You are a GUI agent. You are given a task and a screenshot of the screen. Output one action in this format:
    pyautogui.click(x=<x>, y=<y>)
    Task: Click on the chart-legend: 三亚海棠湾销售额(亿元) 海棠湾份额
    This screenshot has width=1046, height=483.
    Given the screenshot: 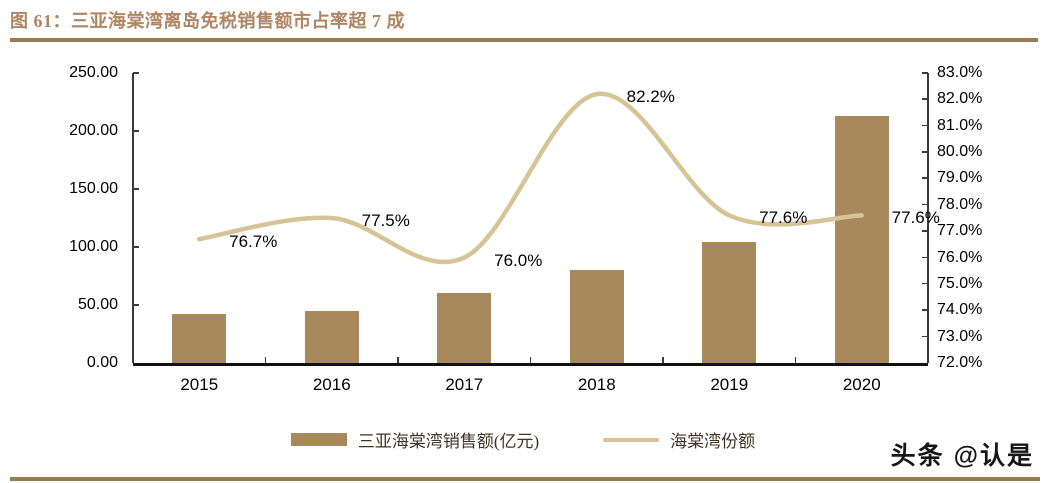 What is the action you would take?
    pyautogui.click(x=523, y=439)
    